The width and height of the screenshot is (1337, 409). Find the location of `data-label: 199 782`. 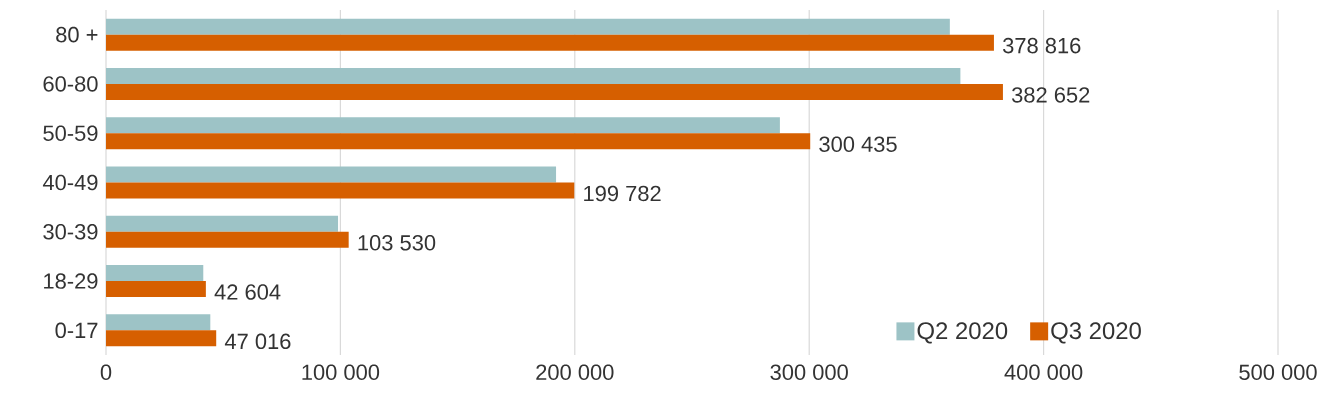

data-label: 199 782 is located at coordinates (622, 193).